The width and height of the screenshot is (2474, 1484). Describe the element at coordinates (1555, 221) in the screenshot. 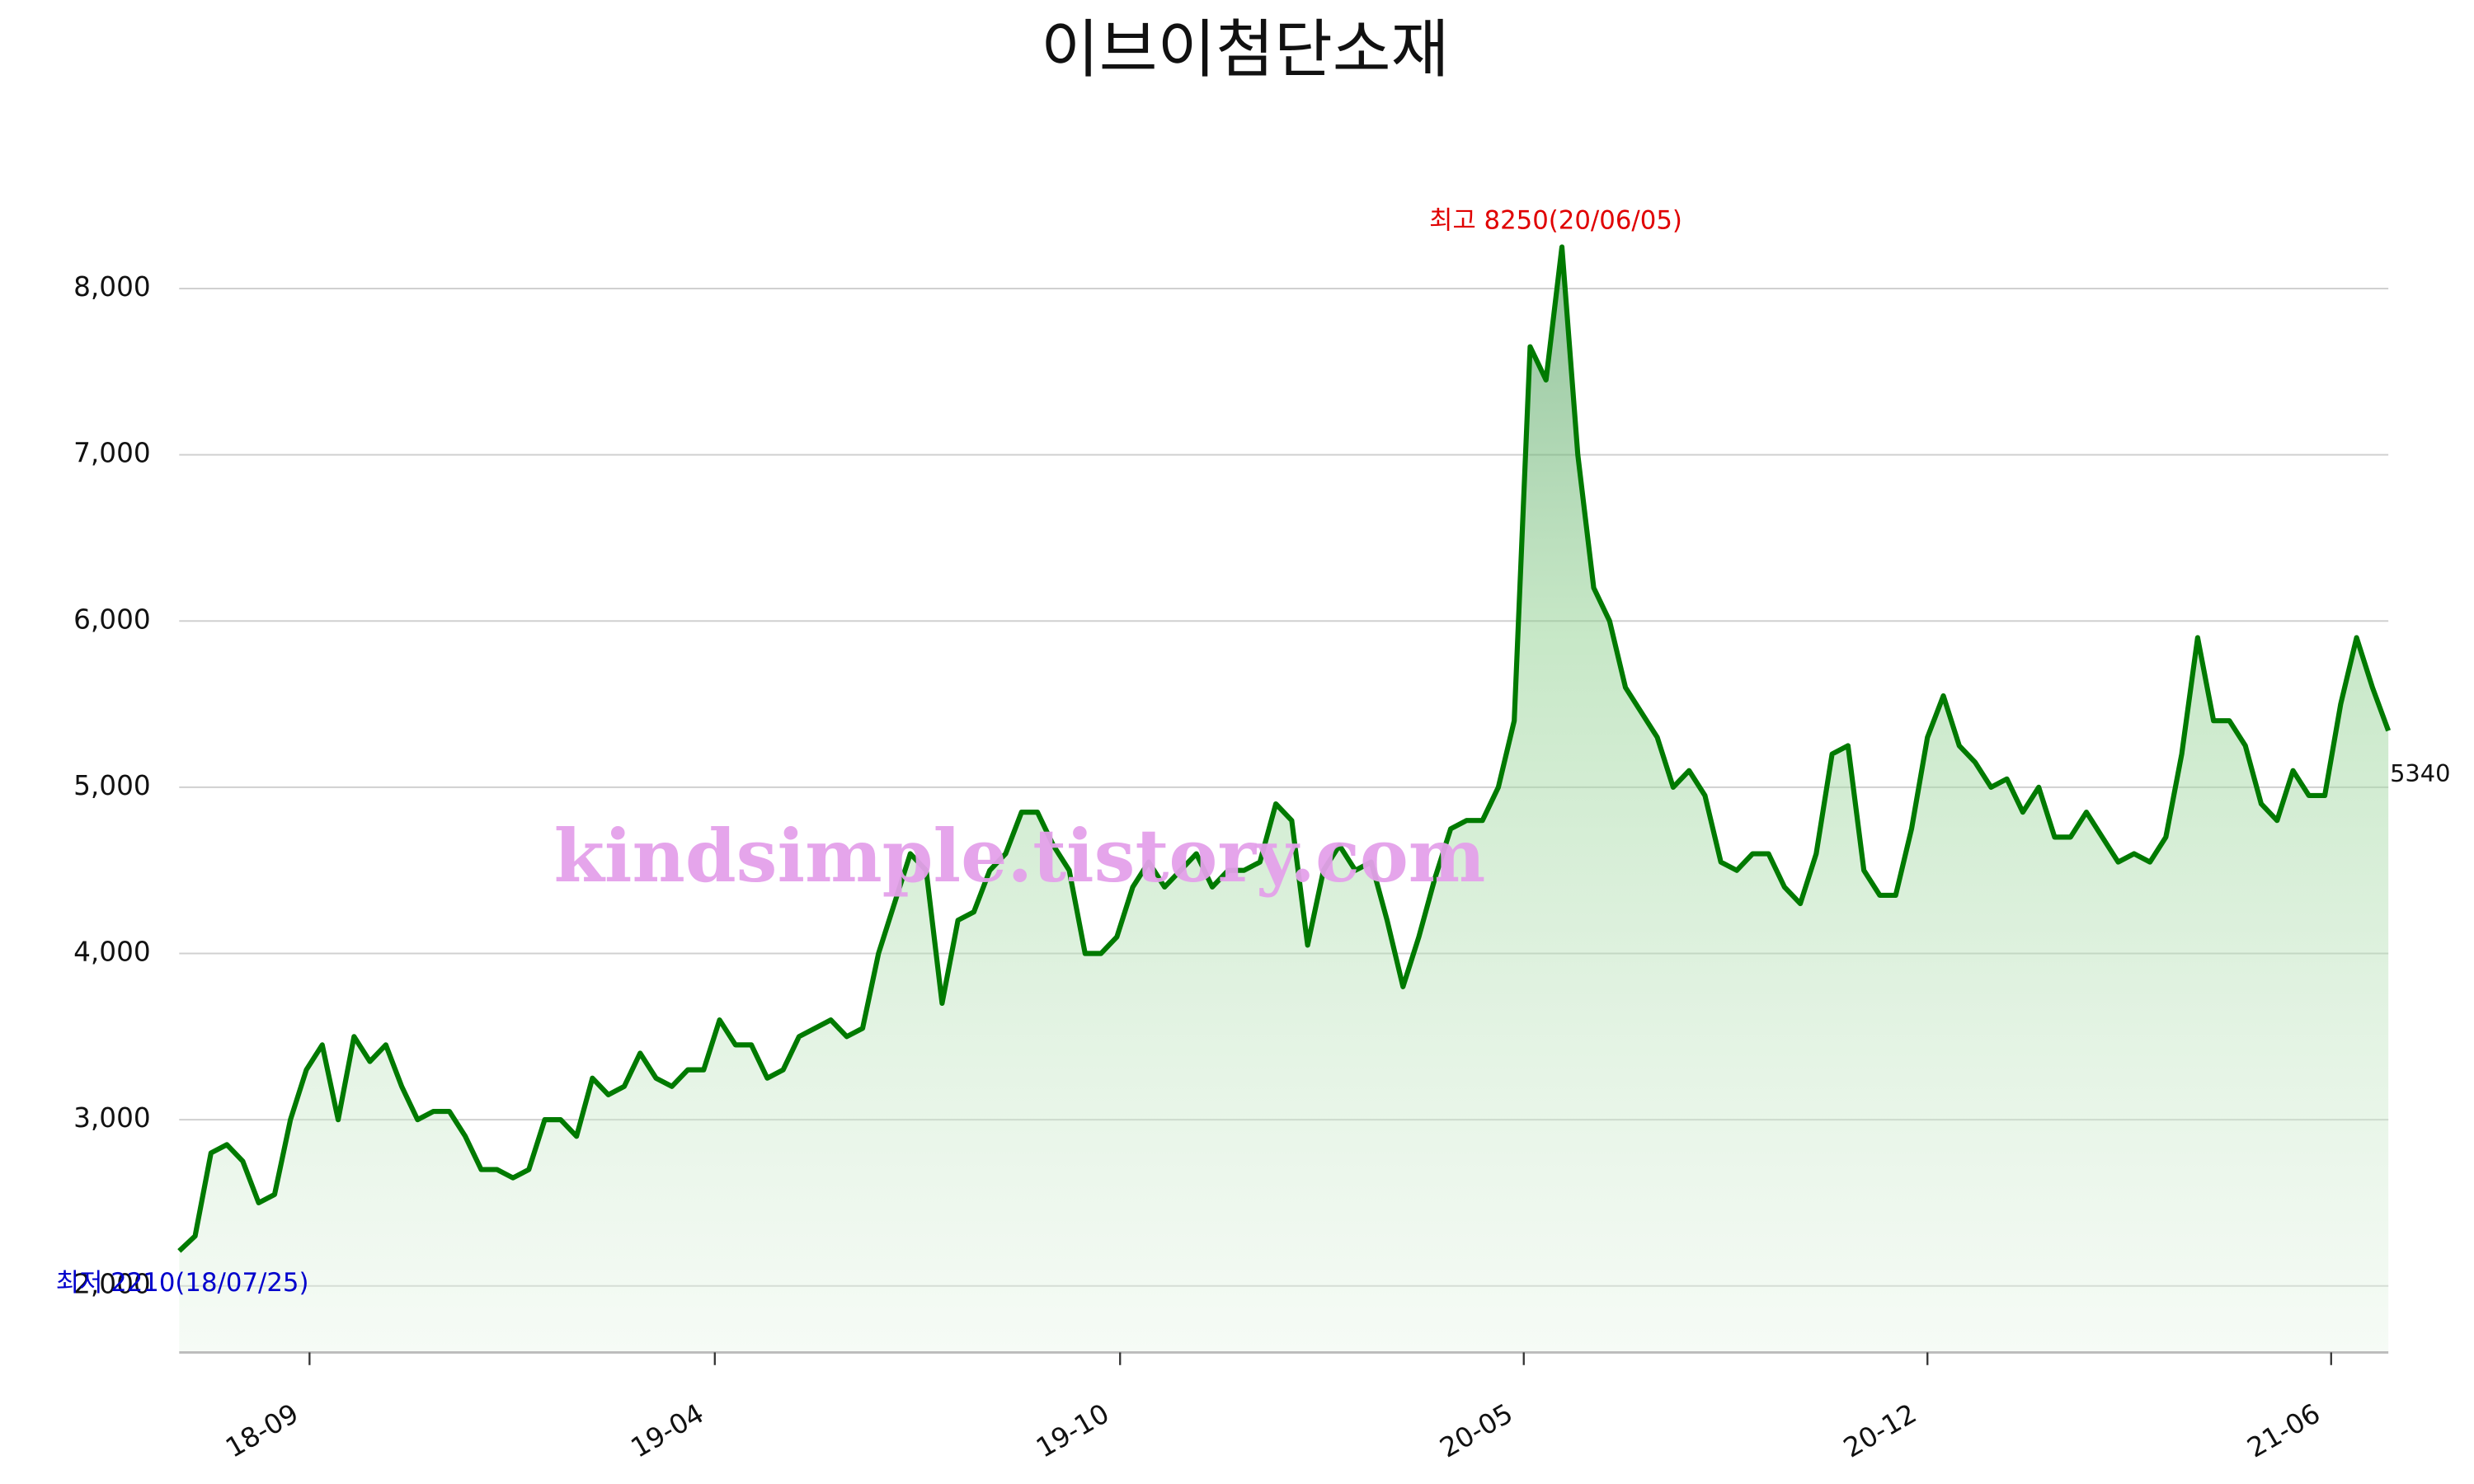

I see `high-annotation: 최고 8250(20/06/05)` at that location.